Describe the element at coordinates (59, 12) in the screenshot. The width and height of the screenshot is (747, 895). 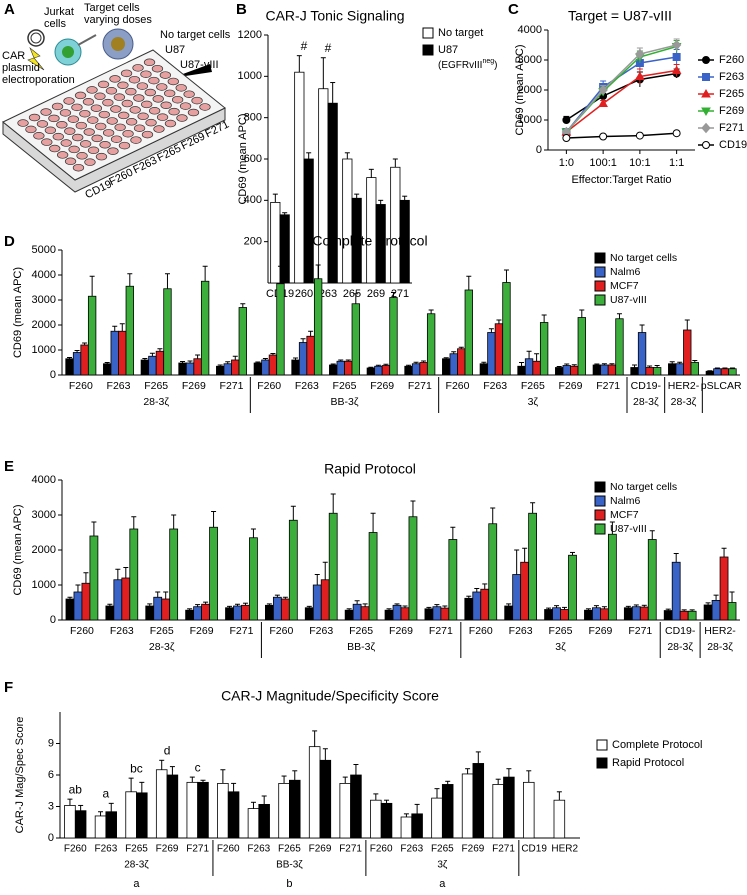
I see `diagram-label: Jurkat` at that location.